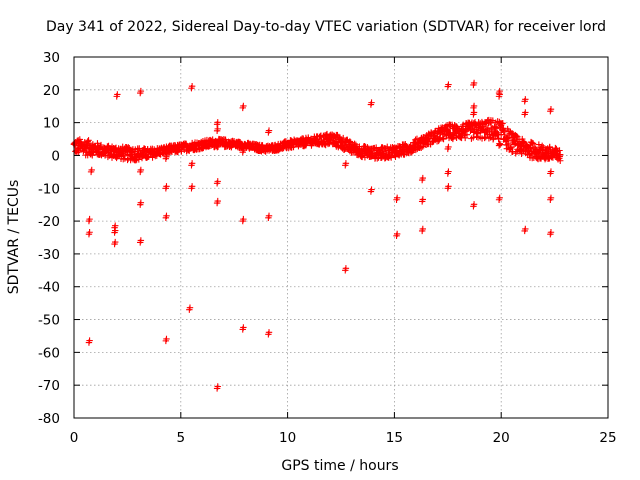  Describe the element at coordinates (49, 386) in the screenshot. I see `y-tick-label: -70` at that location.